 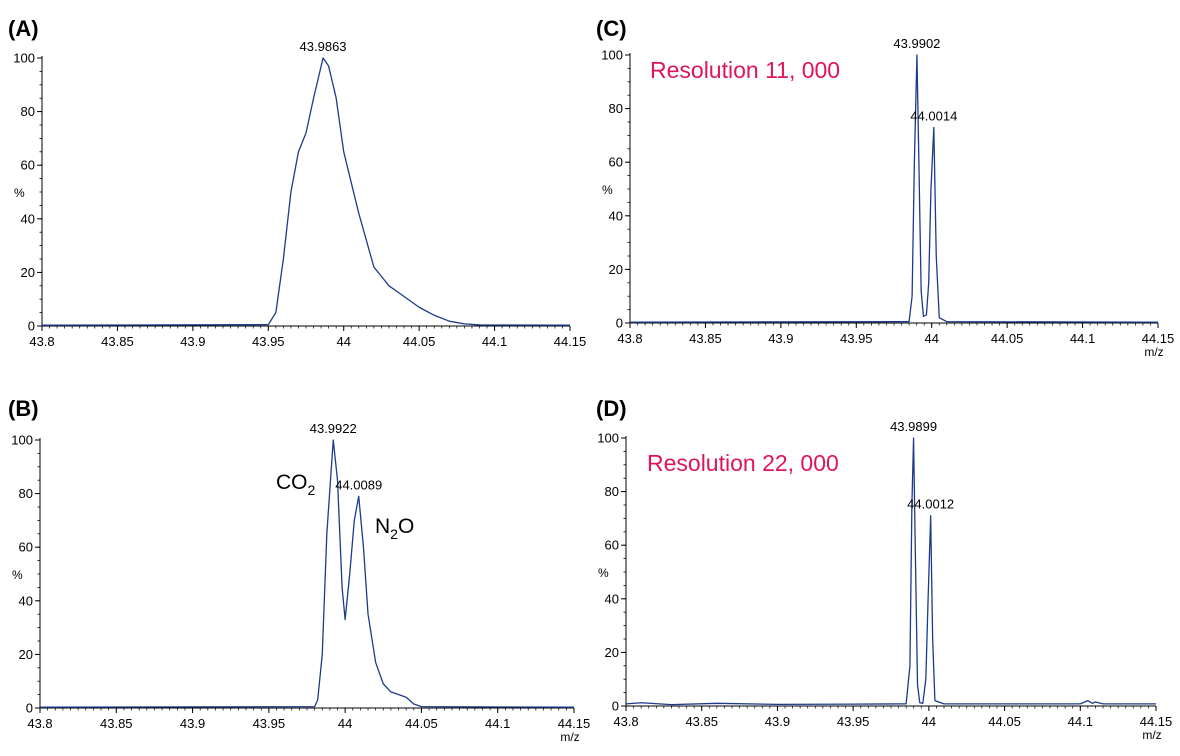 I want to click on panel-letter: (B), so click(x=23, y=408).